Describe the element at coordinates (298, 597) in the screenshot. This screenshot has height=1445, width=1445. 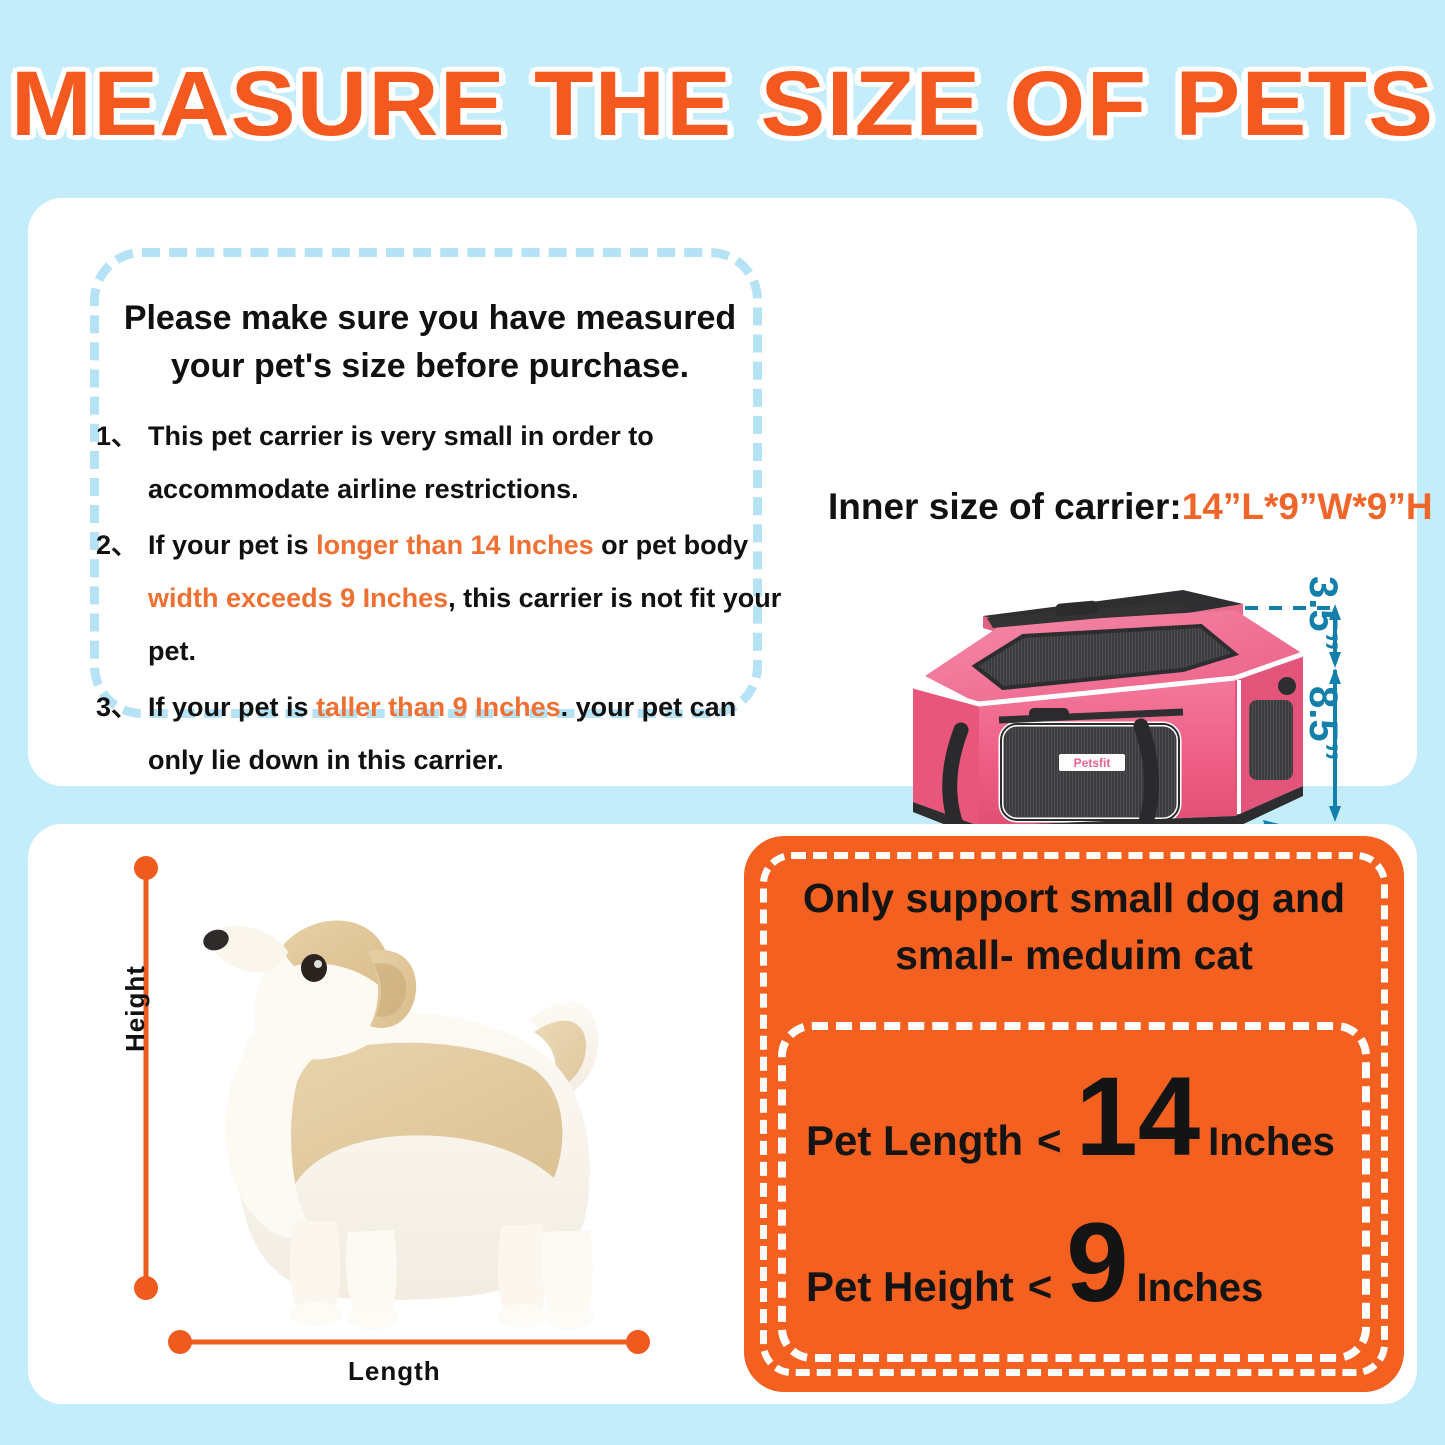
I see `instruction-highlight: width exceeds 9 Inches` at that location.